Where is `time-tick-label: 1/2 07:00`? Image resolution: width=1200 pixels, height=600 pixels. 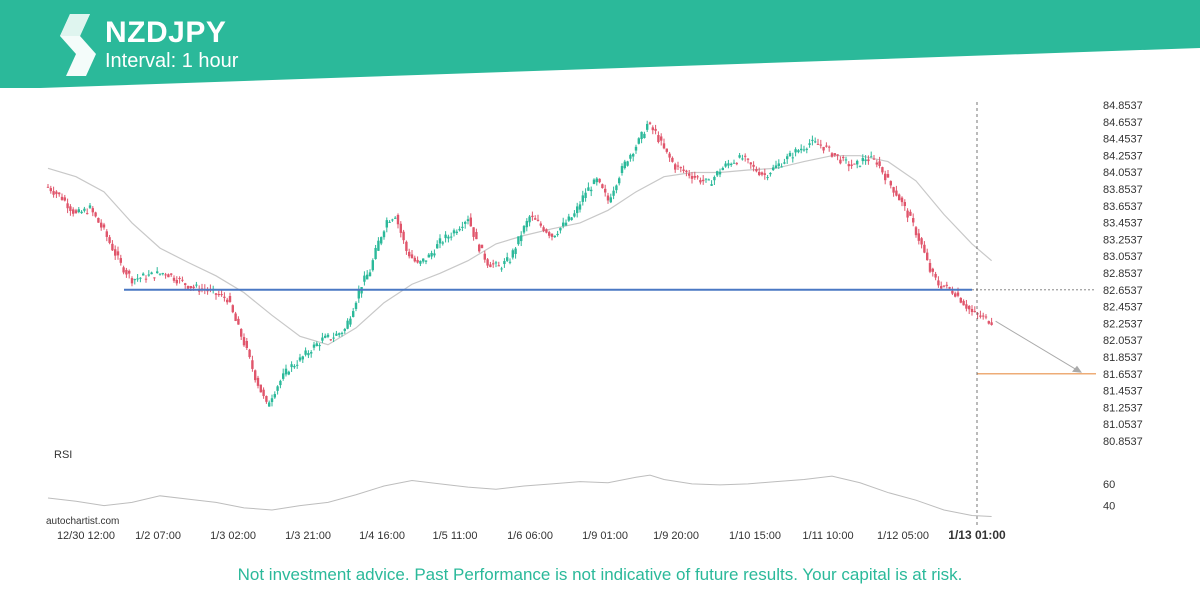 time-tick-label: 1/2 07:00 is located at coordinates (158, 536).